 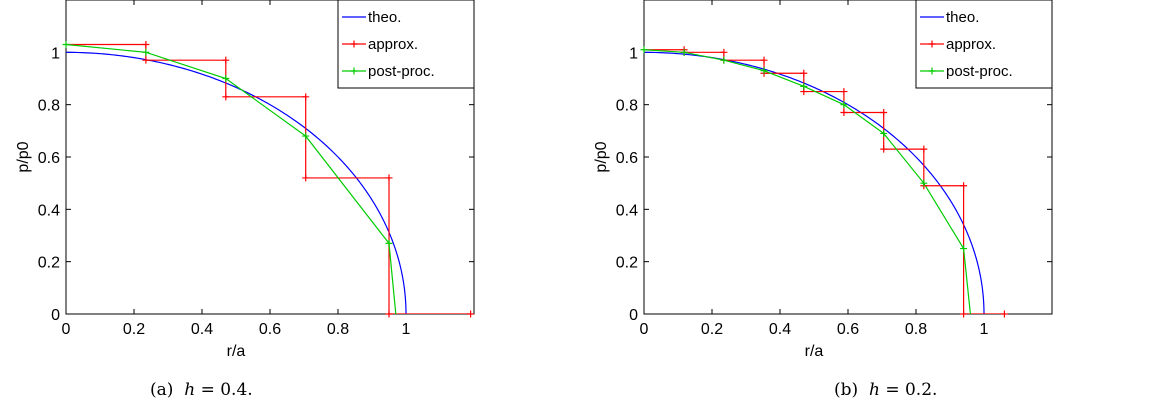 I want to click on caption-tag: (b), so click(x=846, y=390).